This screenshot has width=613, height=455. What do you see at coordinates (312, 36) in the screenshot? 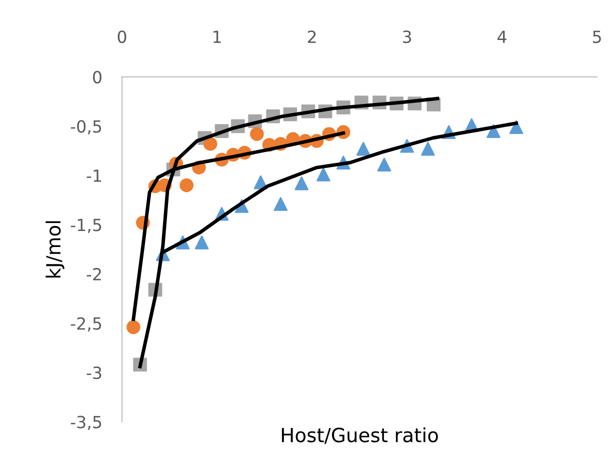
I see `x-tick-label: 2` at bounding box center [312, 36].